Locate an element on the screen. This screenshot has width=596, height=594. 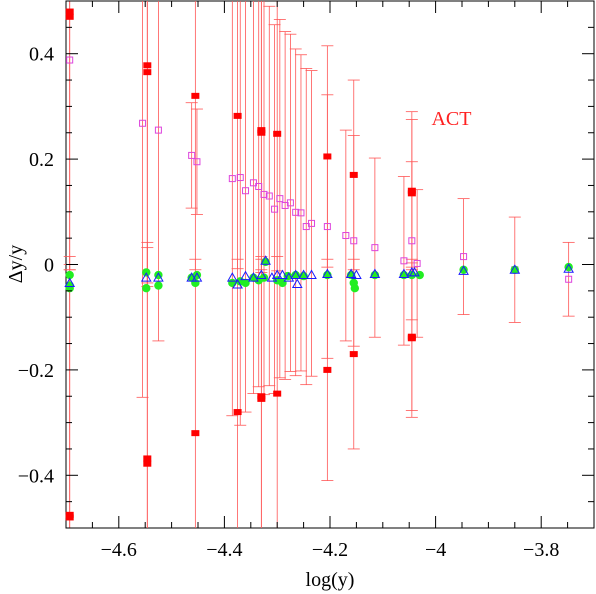
x-tick-label: −4.6 is located at coordinates (119, 550).